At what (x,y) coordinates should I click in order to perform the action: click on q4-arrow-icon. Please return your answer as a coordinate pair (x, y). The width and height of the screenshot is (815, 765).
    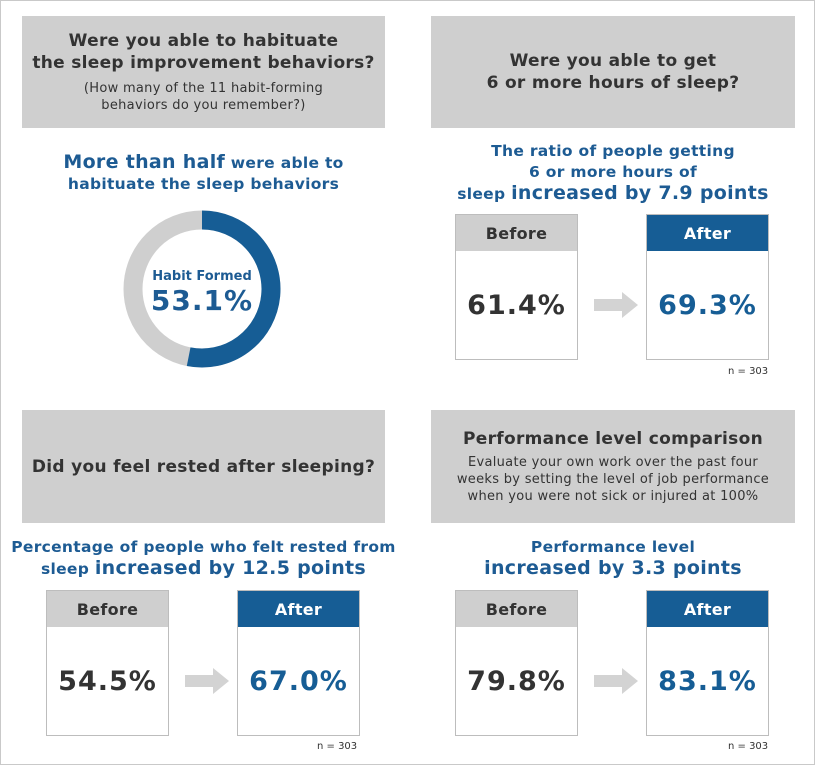
    Looking at the image, I should click on (616, 681).